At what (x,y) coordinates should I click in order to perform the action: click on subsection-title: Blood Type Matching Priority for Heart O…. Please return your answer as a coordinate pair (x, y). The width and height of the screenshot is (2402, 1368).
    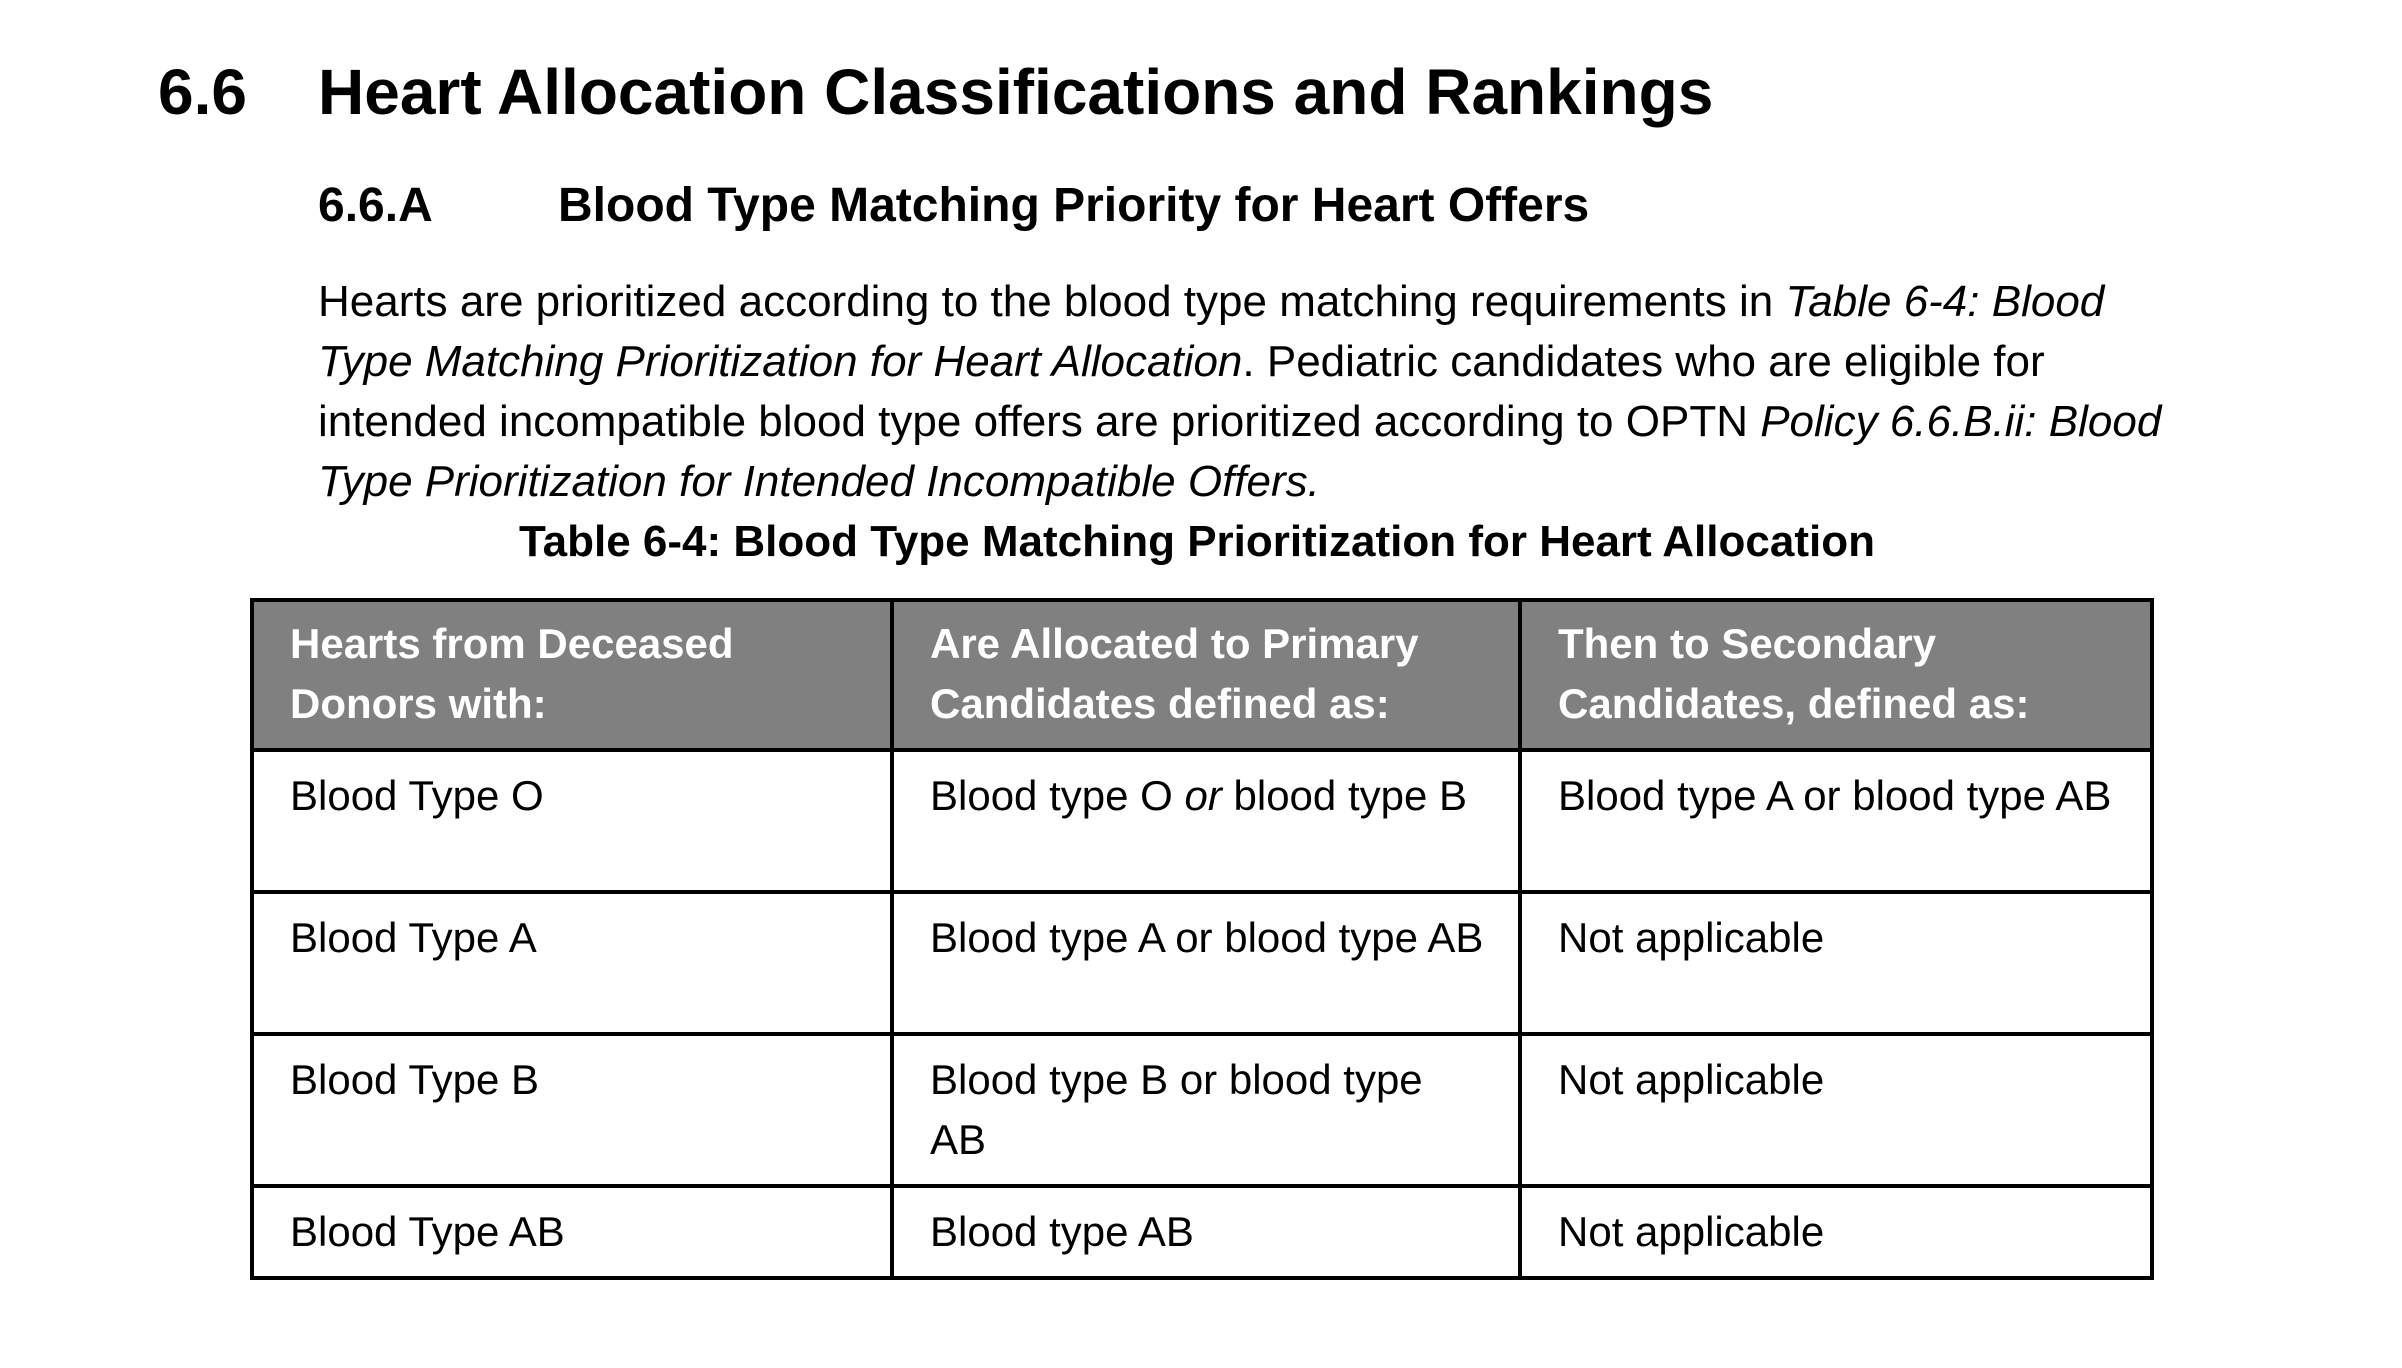
    Looking at the image, I should click on (1074, 205).